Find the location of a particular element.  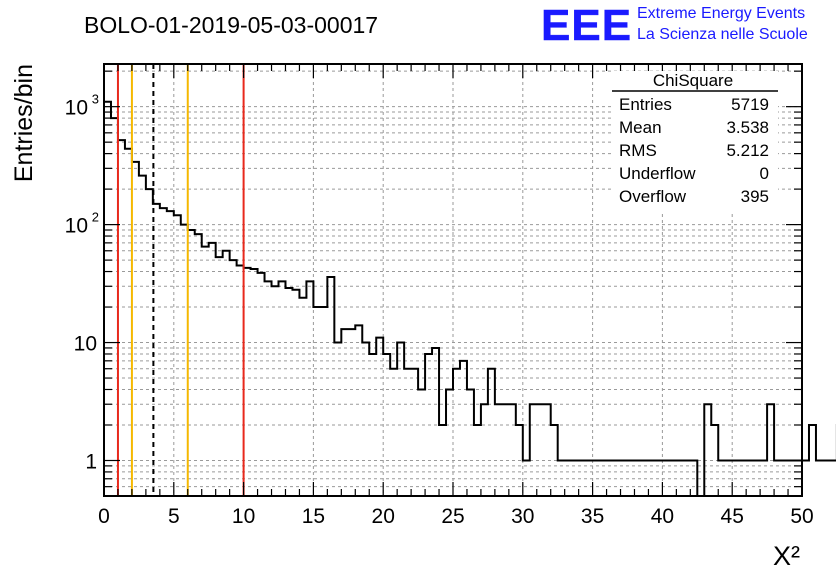

x-tick-label: 20 is located at coordinates (383, 516).